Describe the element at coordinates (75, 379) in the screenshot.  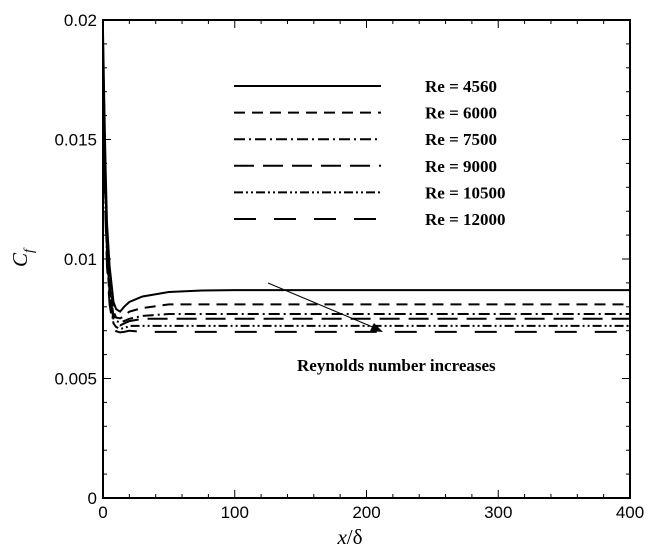
I see `y-tick-label: 0.005` at that location.